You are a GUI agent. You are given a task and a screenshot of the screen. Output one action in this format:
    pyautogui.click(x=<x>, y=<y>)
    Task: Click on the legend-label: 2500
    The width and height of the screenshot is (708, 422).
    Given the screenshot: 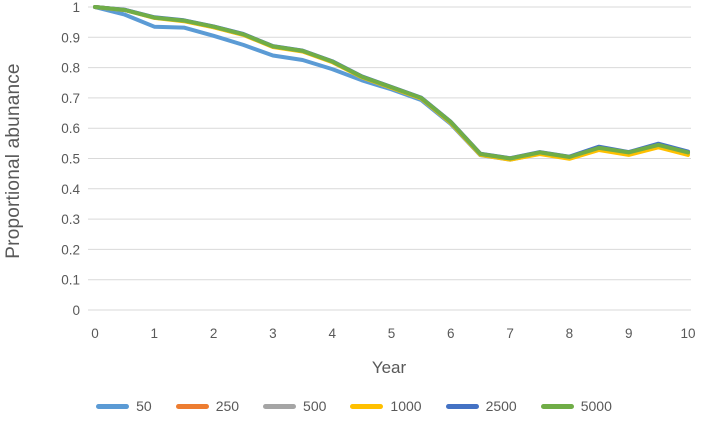 What is the action you would take?
    pyautogui.click(x=501, y=406)
    